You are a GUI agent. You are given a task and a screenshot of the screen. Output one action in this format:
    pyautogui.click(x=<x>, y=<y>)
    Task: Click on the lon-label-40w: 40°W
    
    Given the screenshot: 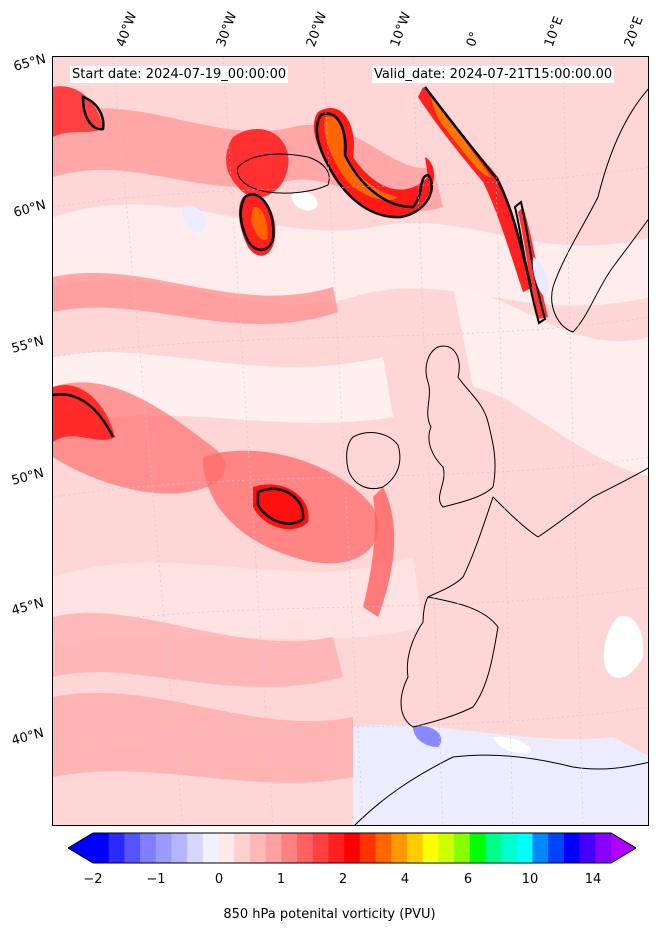 What is the action you would take?
    pyautogui.click(x=127, y=29)
    